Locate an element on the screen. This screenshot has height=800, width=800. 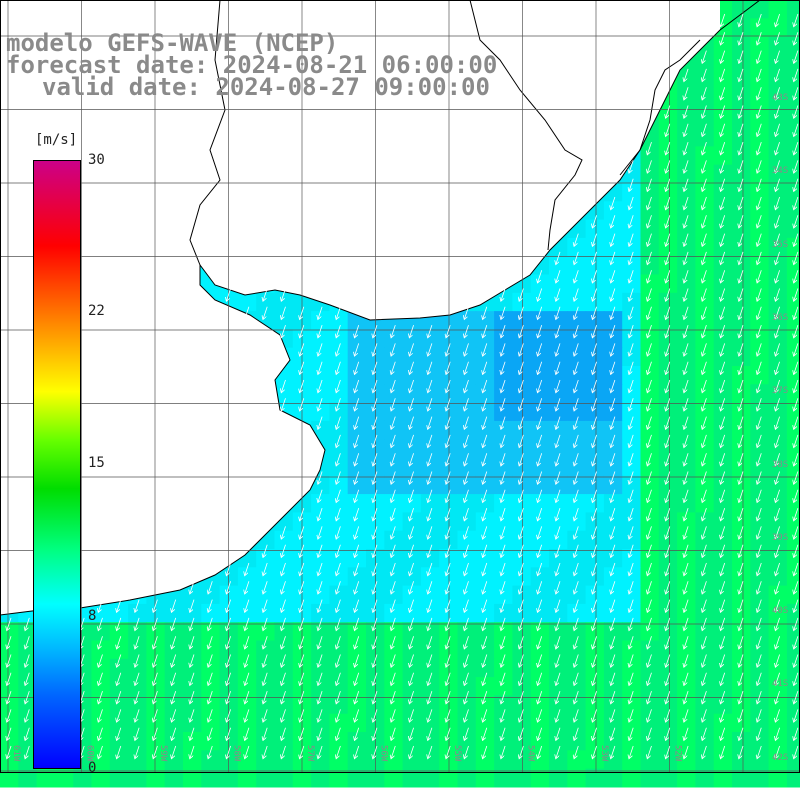
lagoon-coast is located at coordinates (660, 107).